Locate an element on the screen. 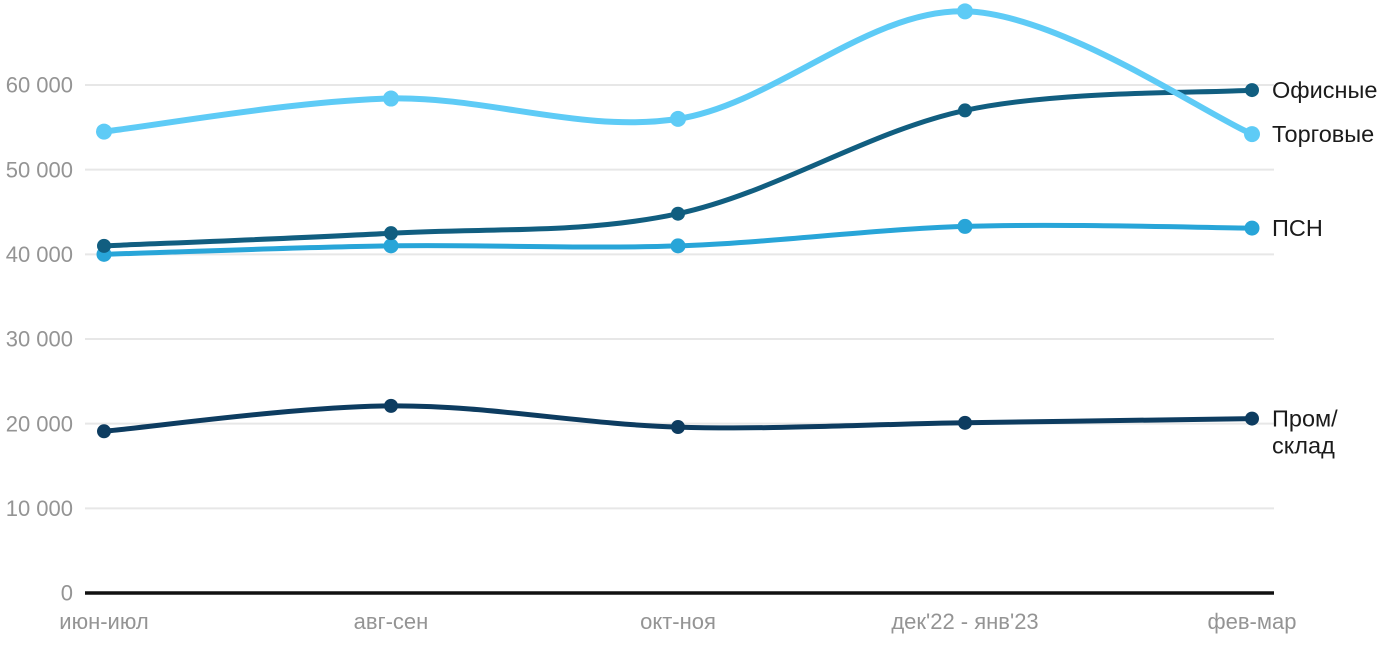 The image size is (1400, 650). y-tick-label: 10 000 is located at coordinates (39, 508).